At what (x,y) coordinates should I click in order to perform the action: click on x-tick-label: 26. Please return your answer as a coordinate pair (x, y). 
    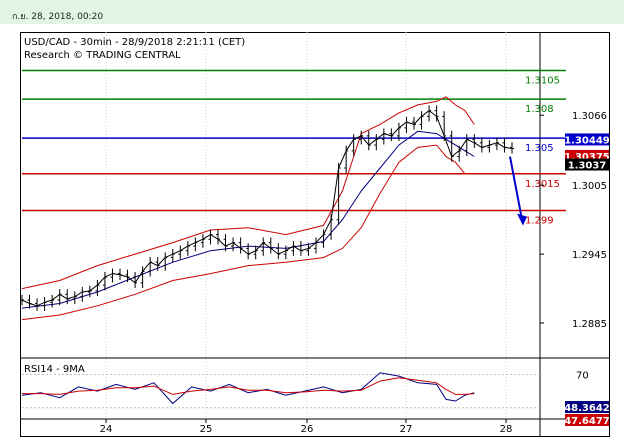
    Looking at the image, I should click on (307, 429).